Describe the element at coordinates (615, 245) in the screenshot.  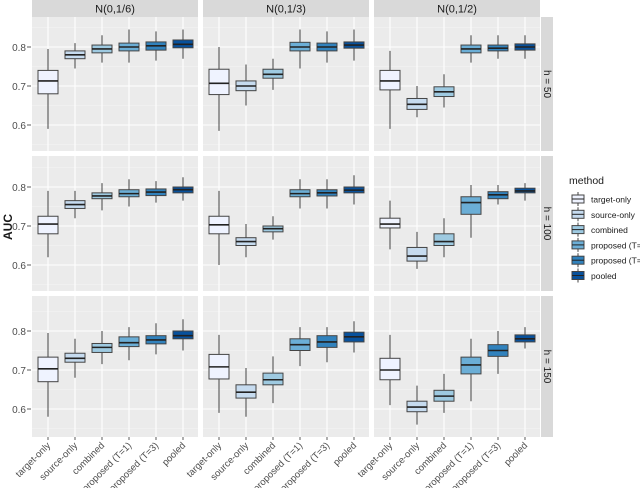
I see `legend-label: proposed (T=1)` at that location.